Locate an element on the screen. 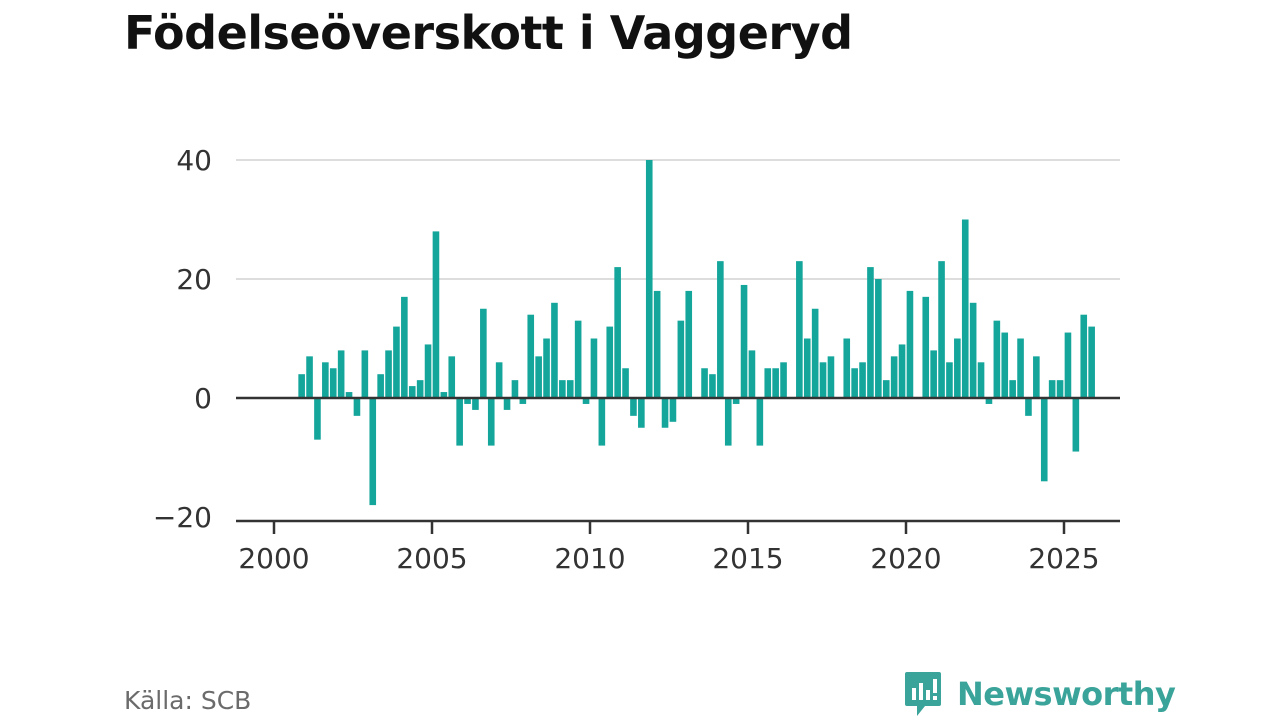 Image resolution: width=1280 pixels, height=720 pixels. x-tick-label: 2005 is located at coordinates (431, 558).